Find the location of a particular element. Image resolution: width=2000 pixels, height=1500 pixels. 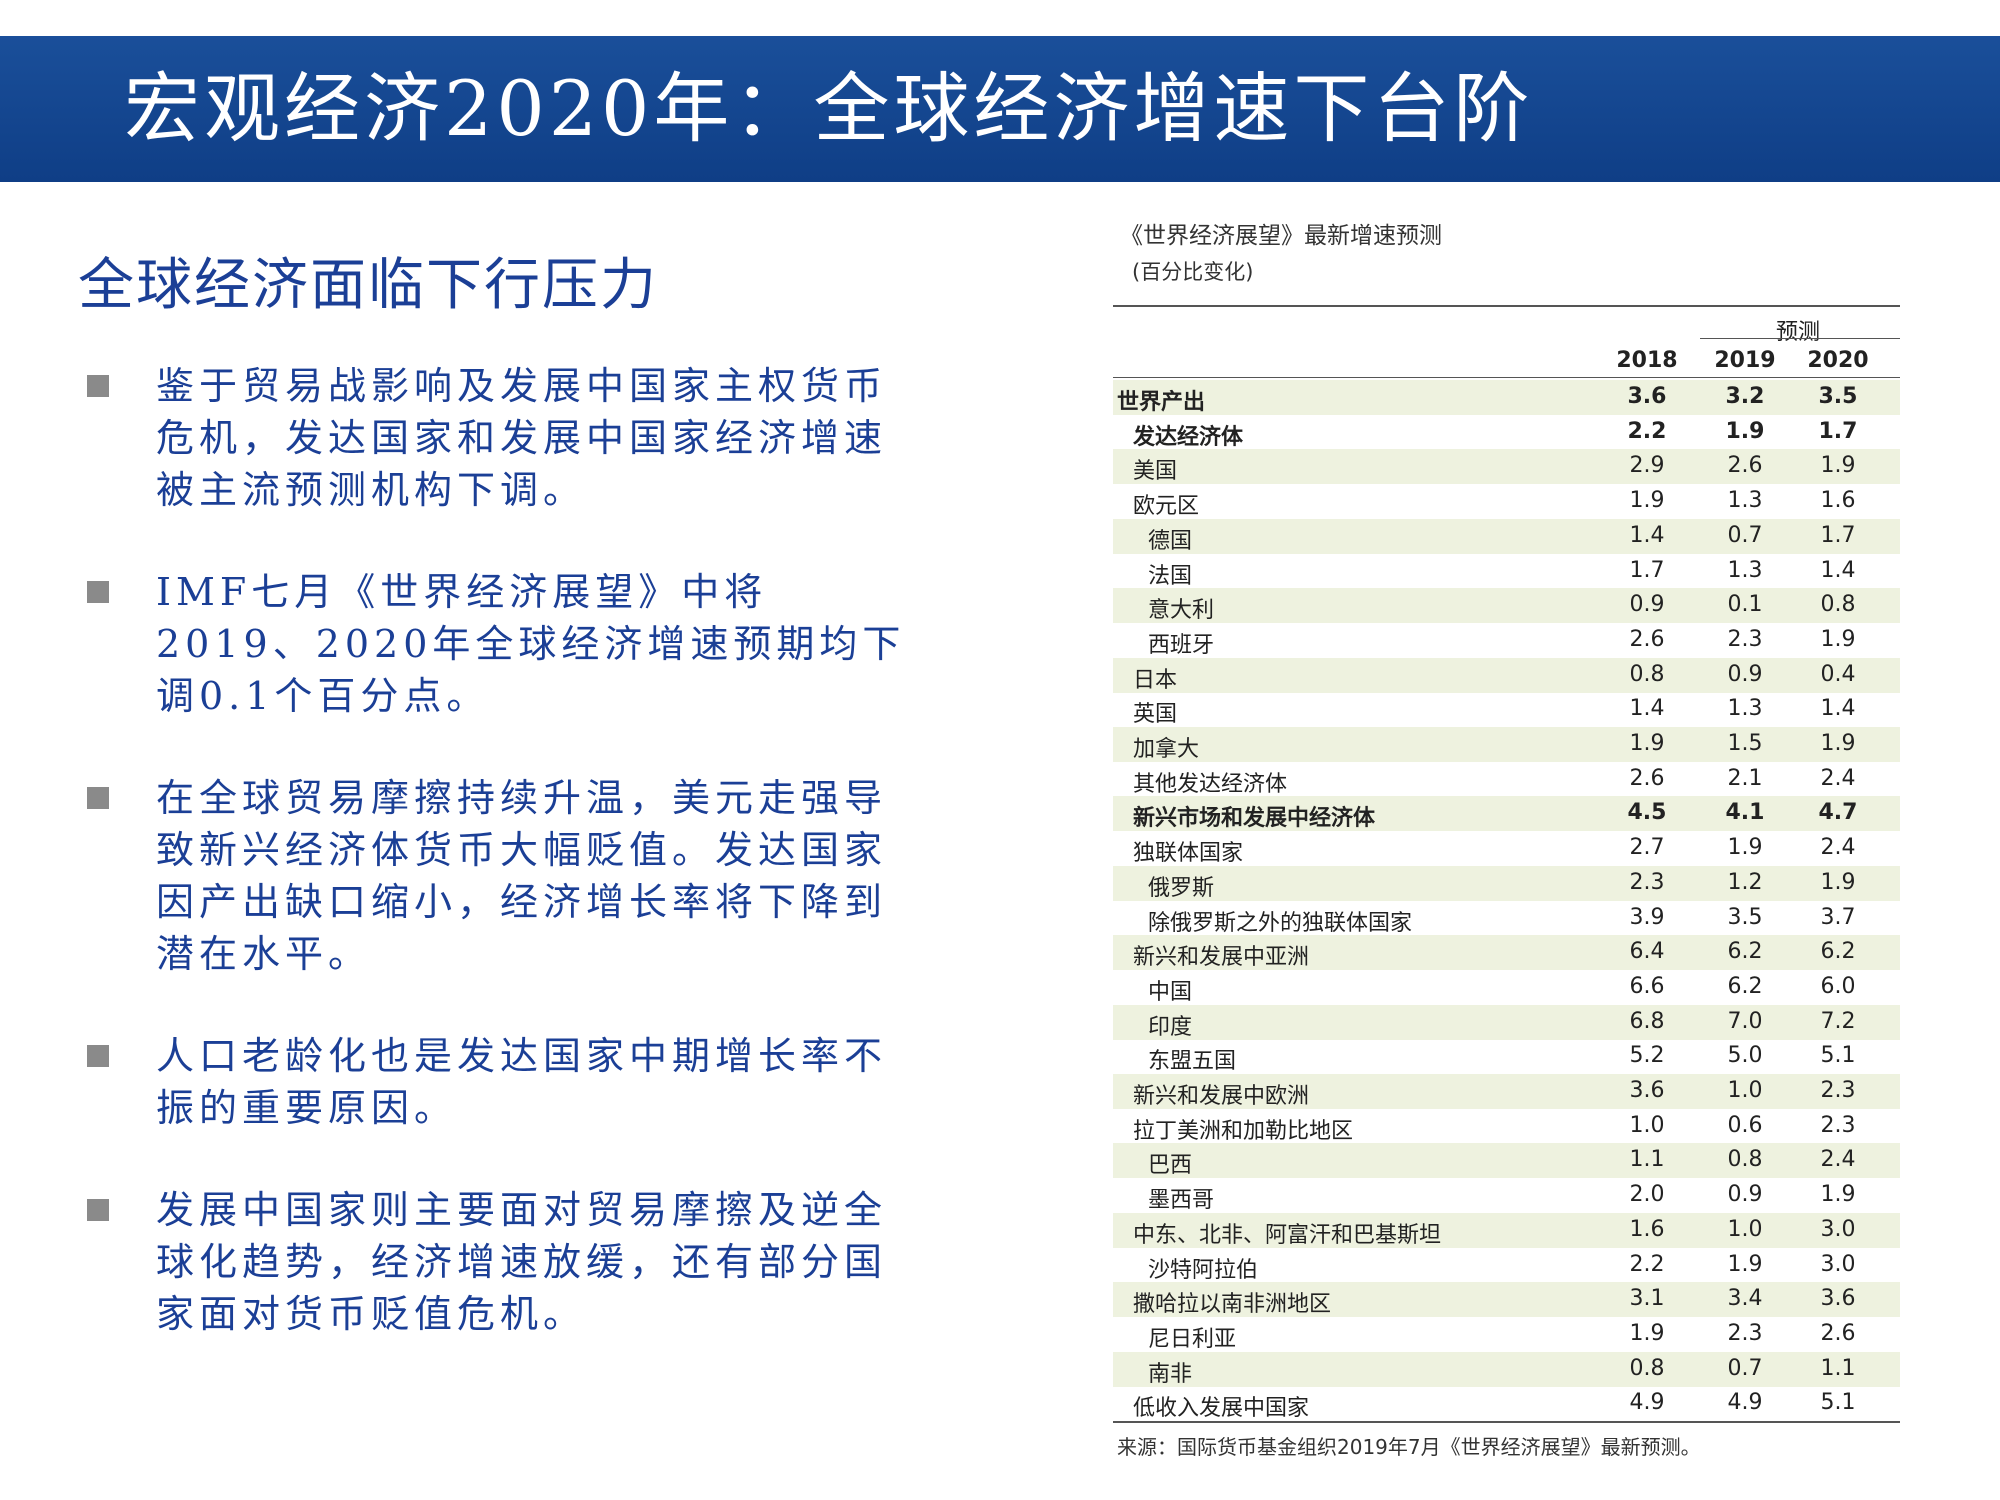

row-label: 巴西 is located at coordinates (1170, 1166).